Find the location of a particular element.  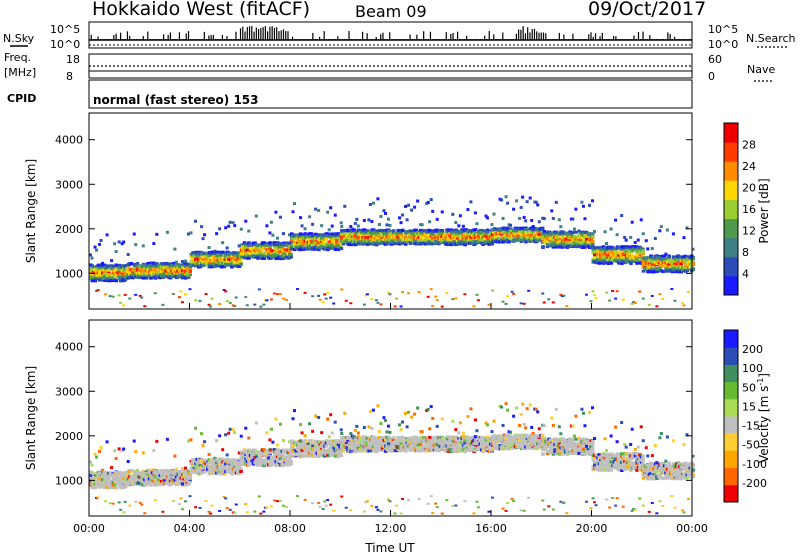

colorbar-tick-label: 24 is located at coordinates (749, 166).